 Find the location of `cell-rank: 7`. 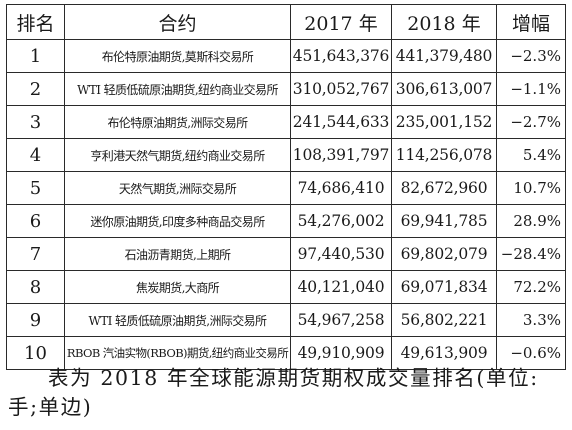

cell-rank: 7 is located at coordinates (35, 254).